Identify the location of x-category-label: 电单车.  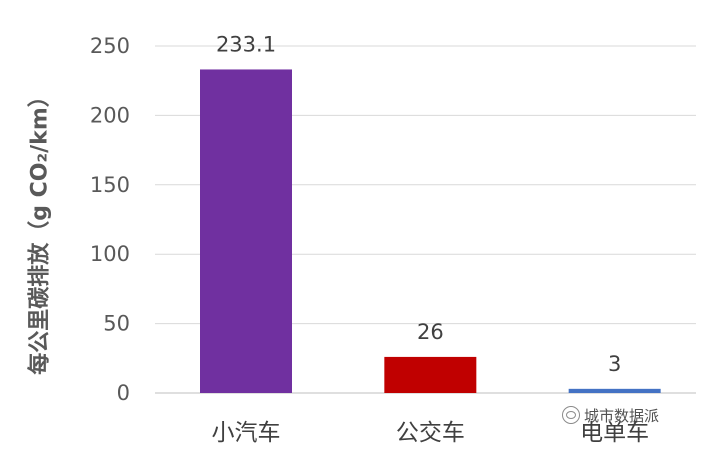
(614, 433).